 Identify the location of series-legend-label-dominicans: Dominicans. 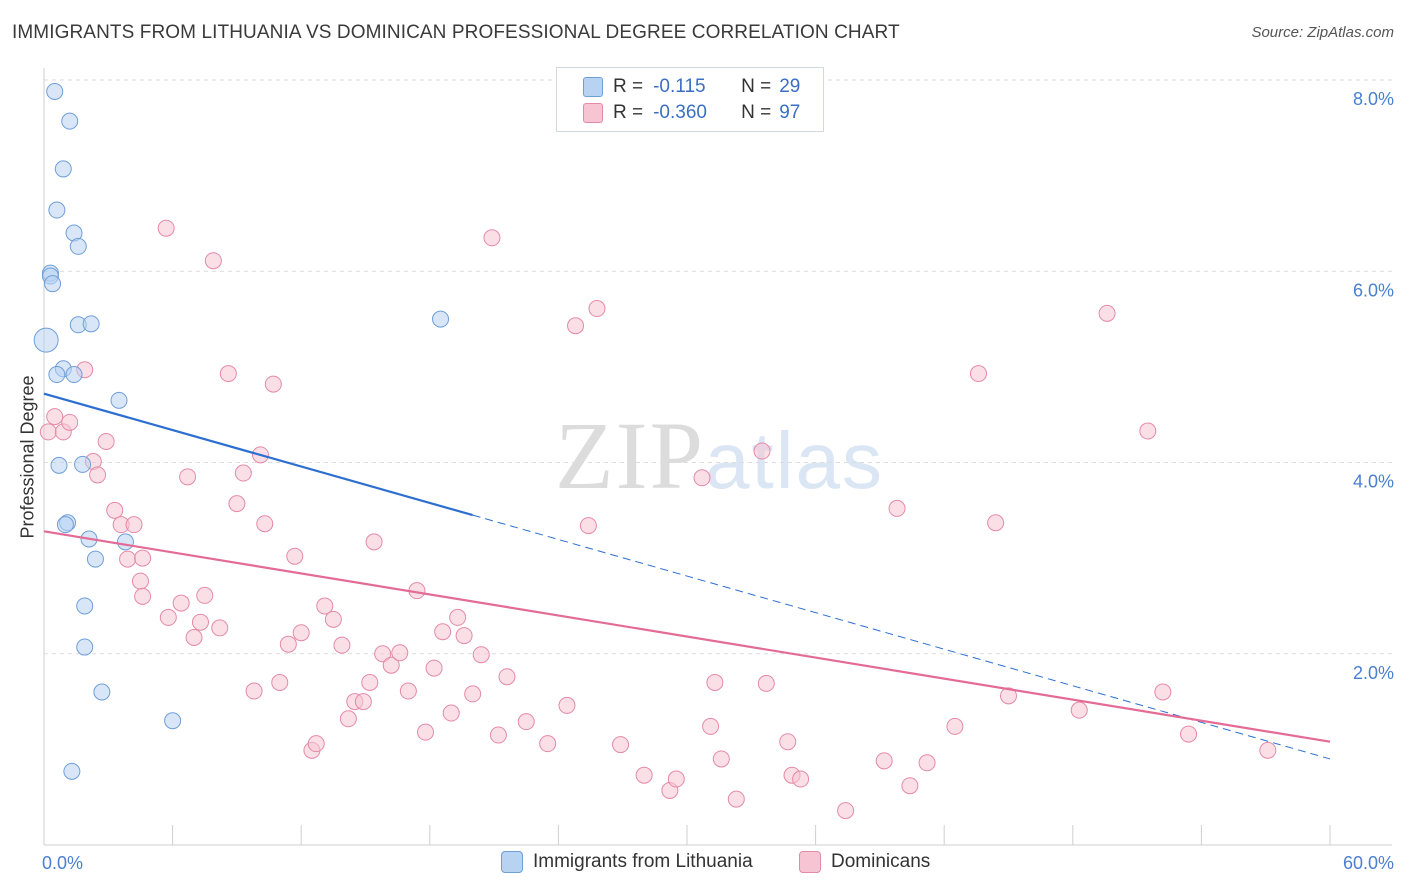
(881, 861).